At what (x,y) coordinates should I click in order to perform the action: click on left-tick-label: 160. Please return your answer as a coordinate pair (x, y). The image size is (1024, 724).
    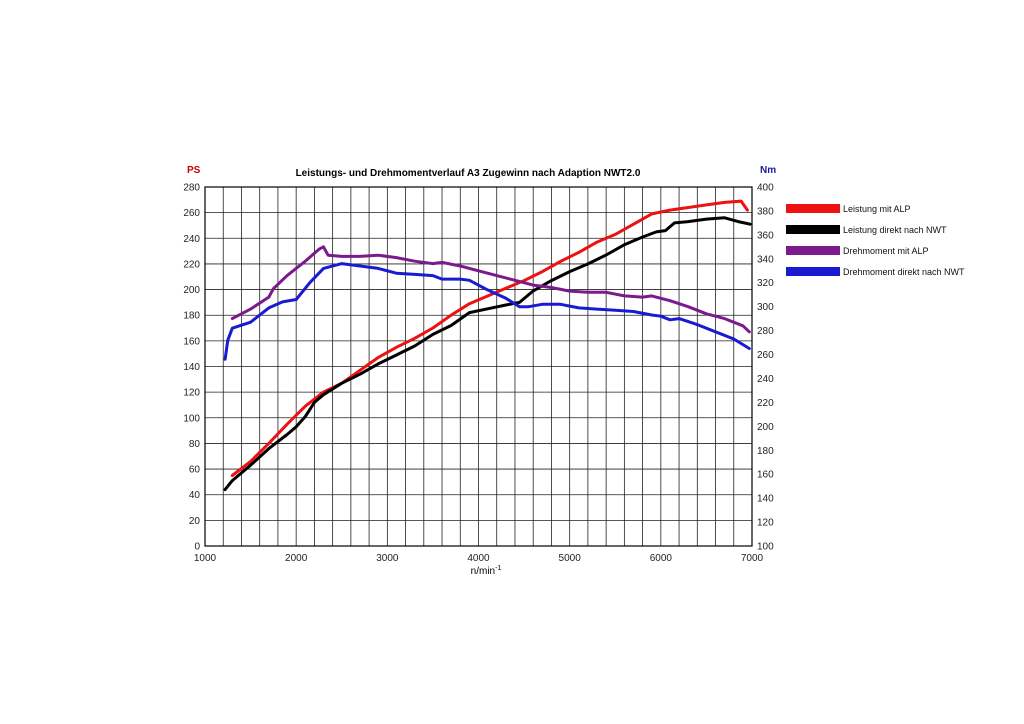
    Looking at the image, I should click on (191, 341).